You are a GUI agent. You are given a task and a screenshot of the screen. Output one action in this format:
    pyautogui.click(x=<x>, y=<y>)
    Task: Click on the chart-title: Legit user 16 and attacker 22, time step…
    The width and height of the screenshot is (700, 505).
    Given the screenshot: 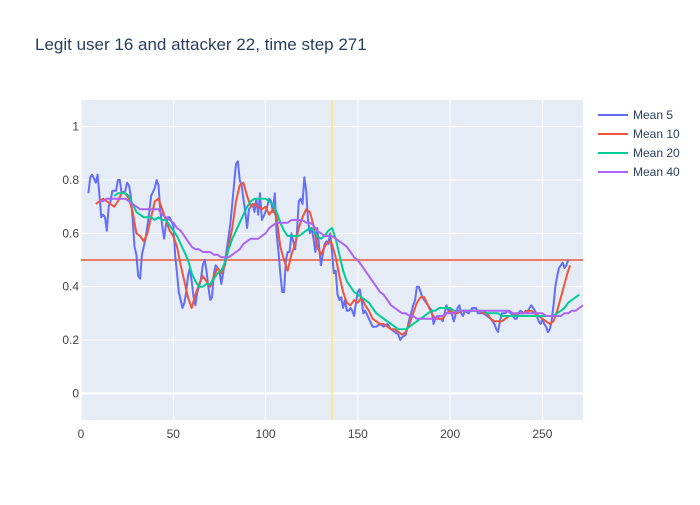 What is the action you would take?
    pyautogui.click(x=201, y=44)
    